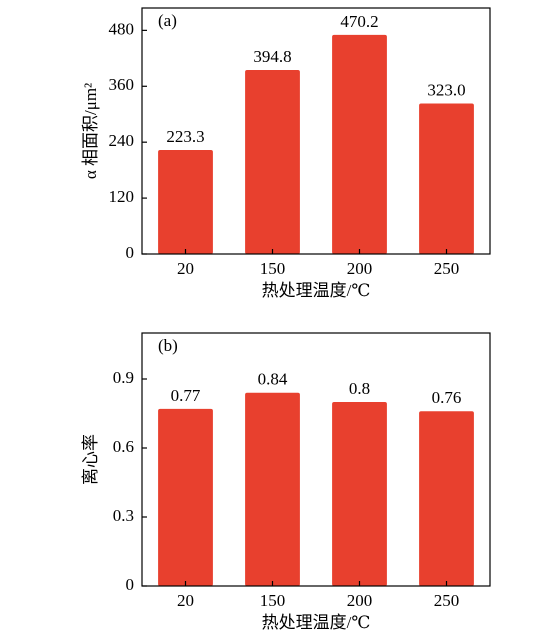  Describe the element at coordinates (272, 56) in the screenshot. I see `value-label: 394.8` at that location.